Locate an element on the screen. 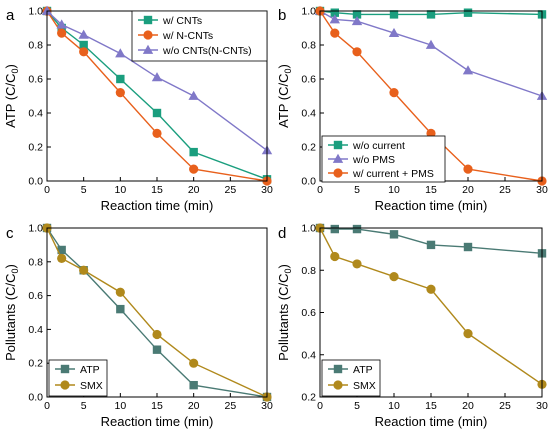 The width and height of the screenshot is (550, 442). legend-item: w/o PMS is located at coordinates (361, 159).